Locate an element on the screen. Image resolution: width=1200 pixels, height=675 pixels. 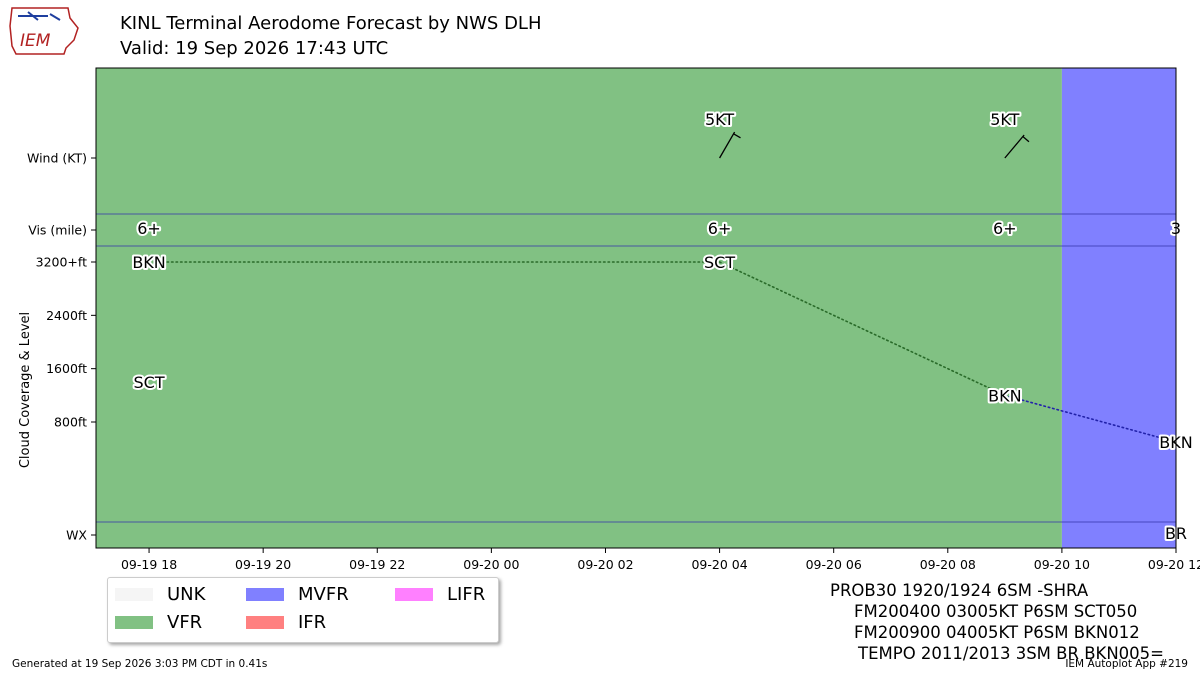
y-tick-label-cloud: 1600ft is located at coordinates (66, 368).